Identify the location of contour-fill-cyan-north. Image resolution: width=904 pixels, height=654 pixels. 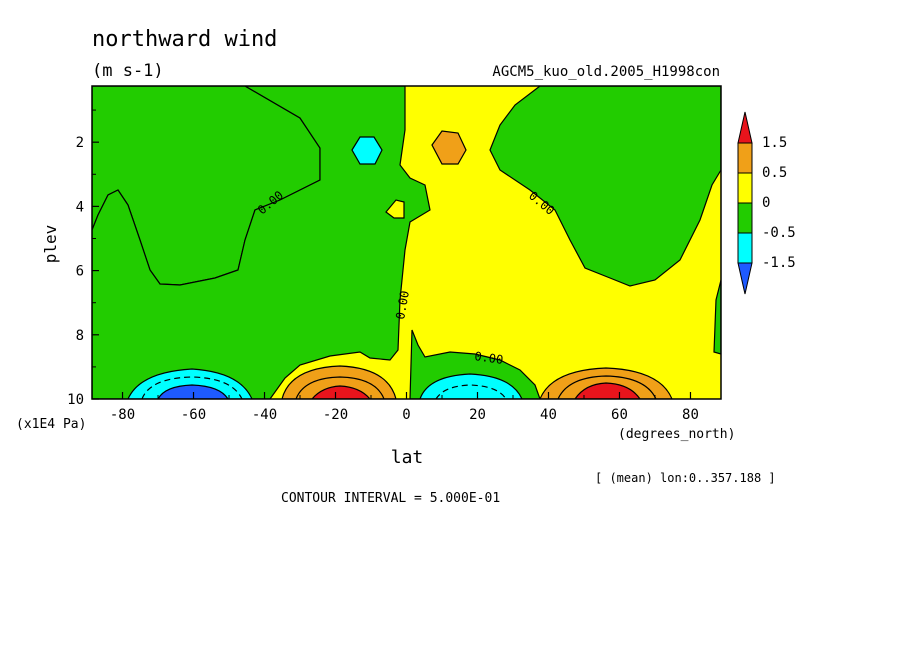
(471, 386).